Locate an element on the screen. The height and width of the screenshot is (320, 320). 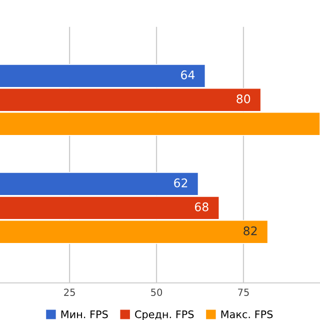
legend-label: Средн. FPS is located at coordinates (164, 315).